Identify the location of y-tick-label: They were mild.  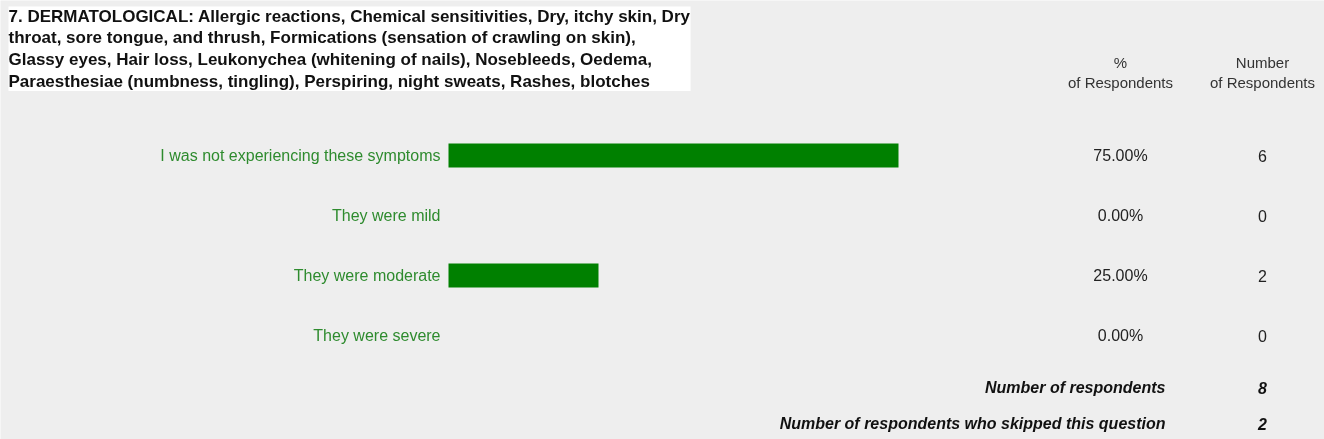
(386, 215).